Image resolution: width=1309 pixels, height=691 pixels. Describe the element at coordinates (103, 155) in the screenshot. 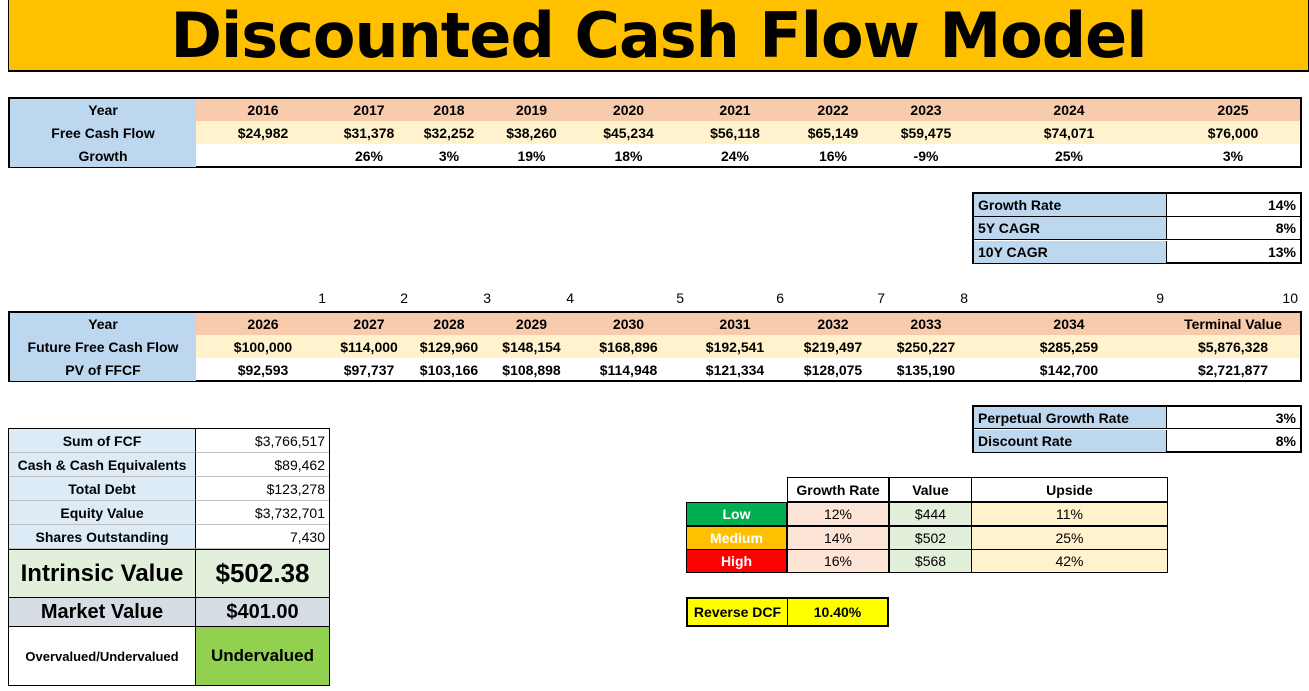

I see `row-label: Growth` at that location.